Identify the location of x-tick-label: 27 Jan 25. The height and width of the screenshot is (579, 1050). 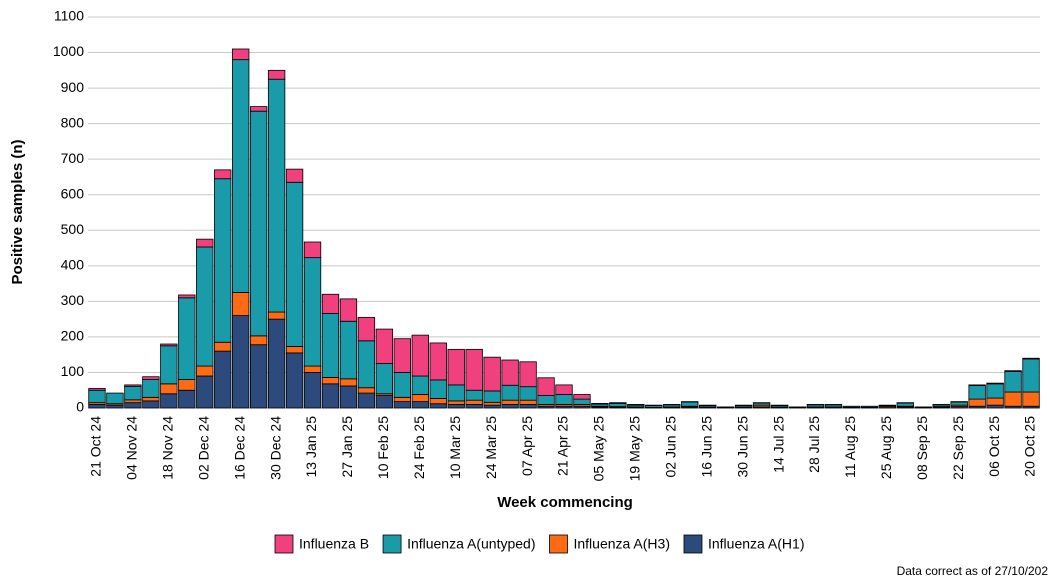
(347, 447).